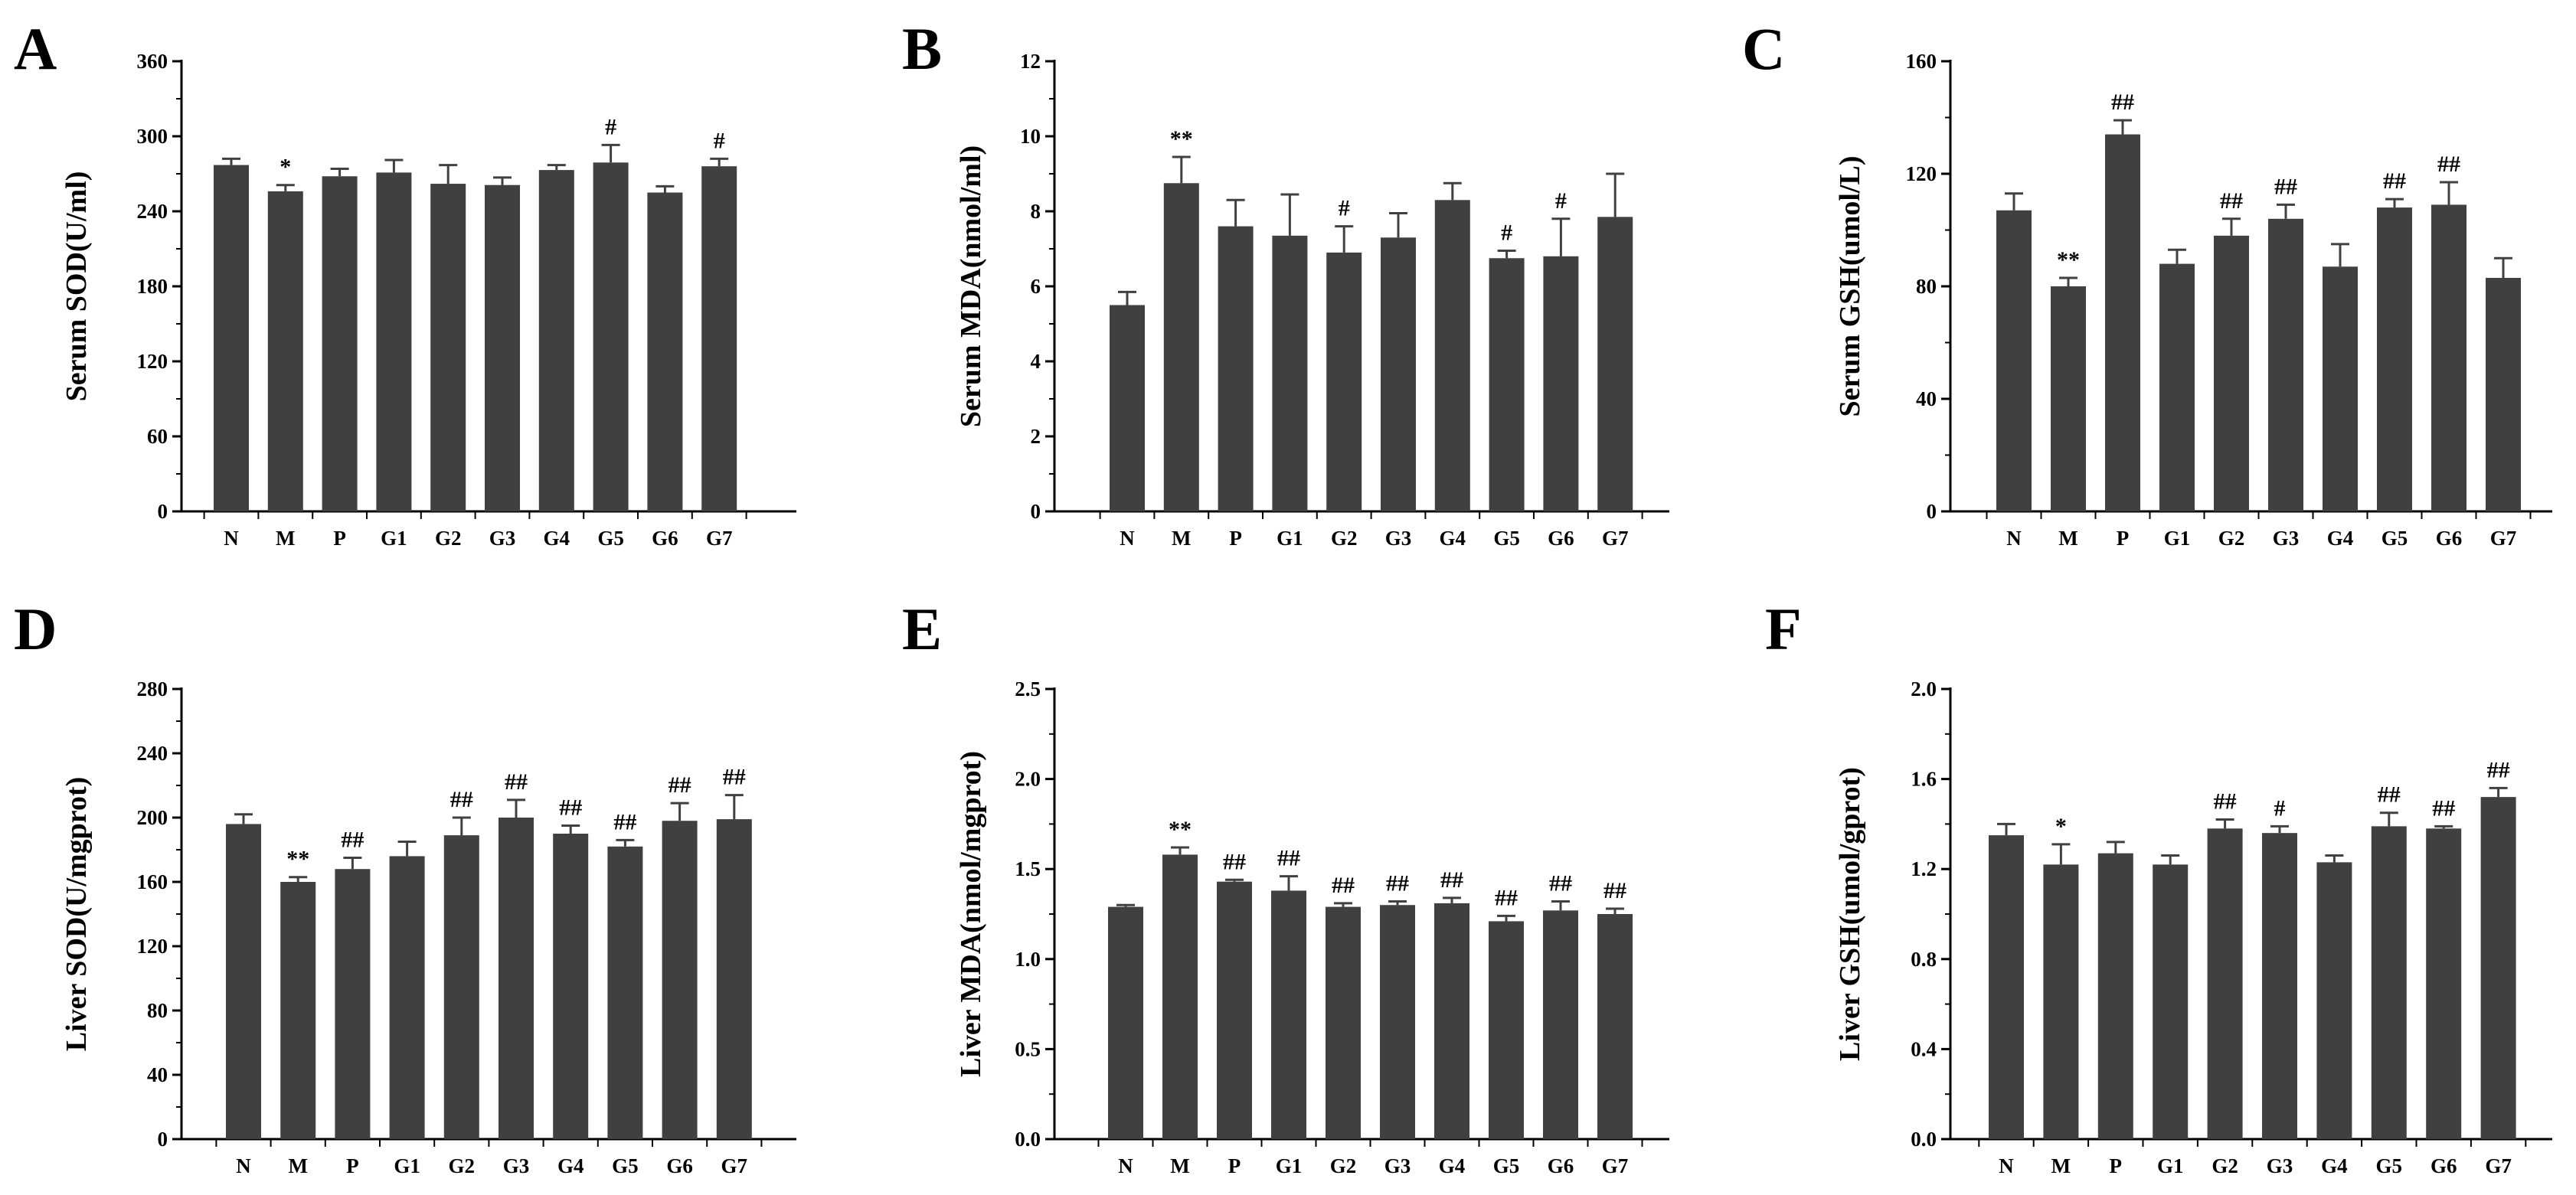  What do you see at coordinates (152, 136) in the screenshot?
I see `y-tick-label: 300` at bounding box center [152, 136].